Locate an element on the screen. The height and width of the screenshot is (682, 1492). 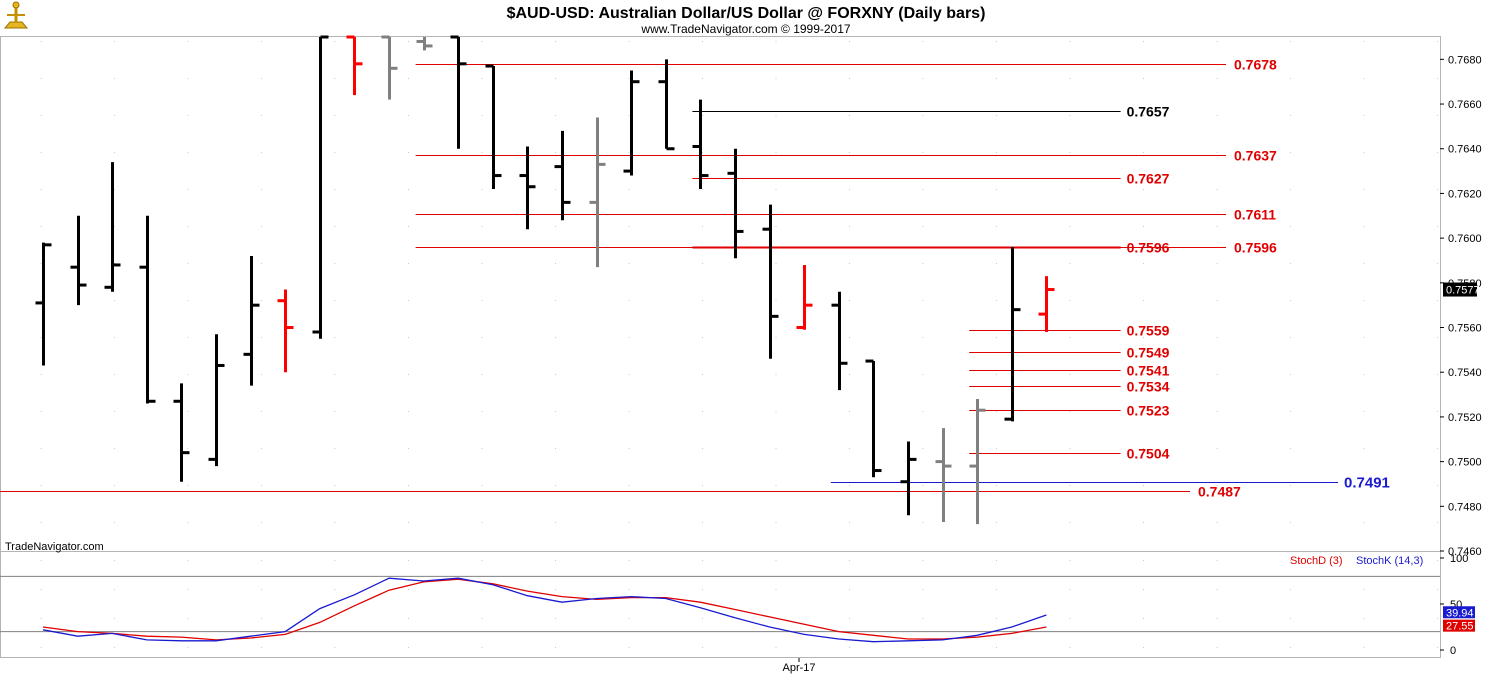
stoch-last-label: 39.94 is located at coordinates (1460, 613).